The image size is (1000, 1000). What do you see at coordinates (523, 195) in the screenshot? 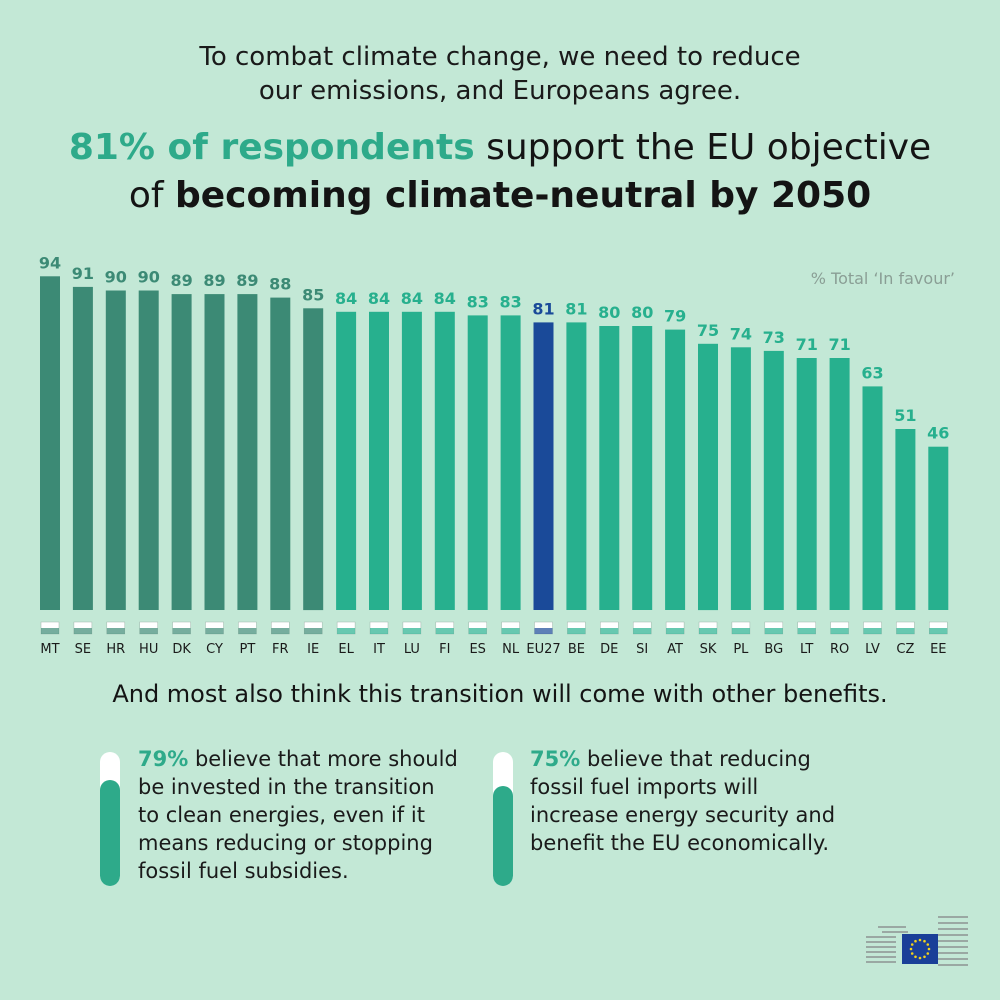
I see `headline-bold: becoming climate-neutral by 2050` at bounding box center [523, 195].